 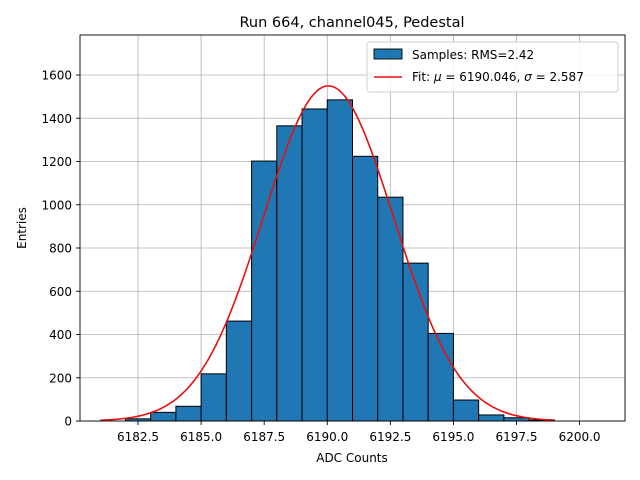 I want to click on y-tick-label: 1600, so click(x=56, y=76).